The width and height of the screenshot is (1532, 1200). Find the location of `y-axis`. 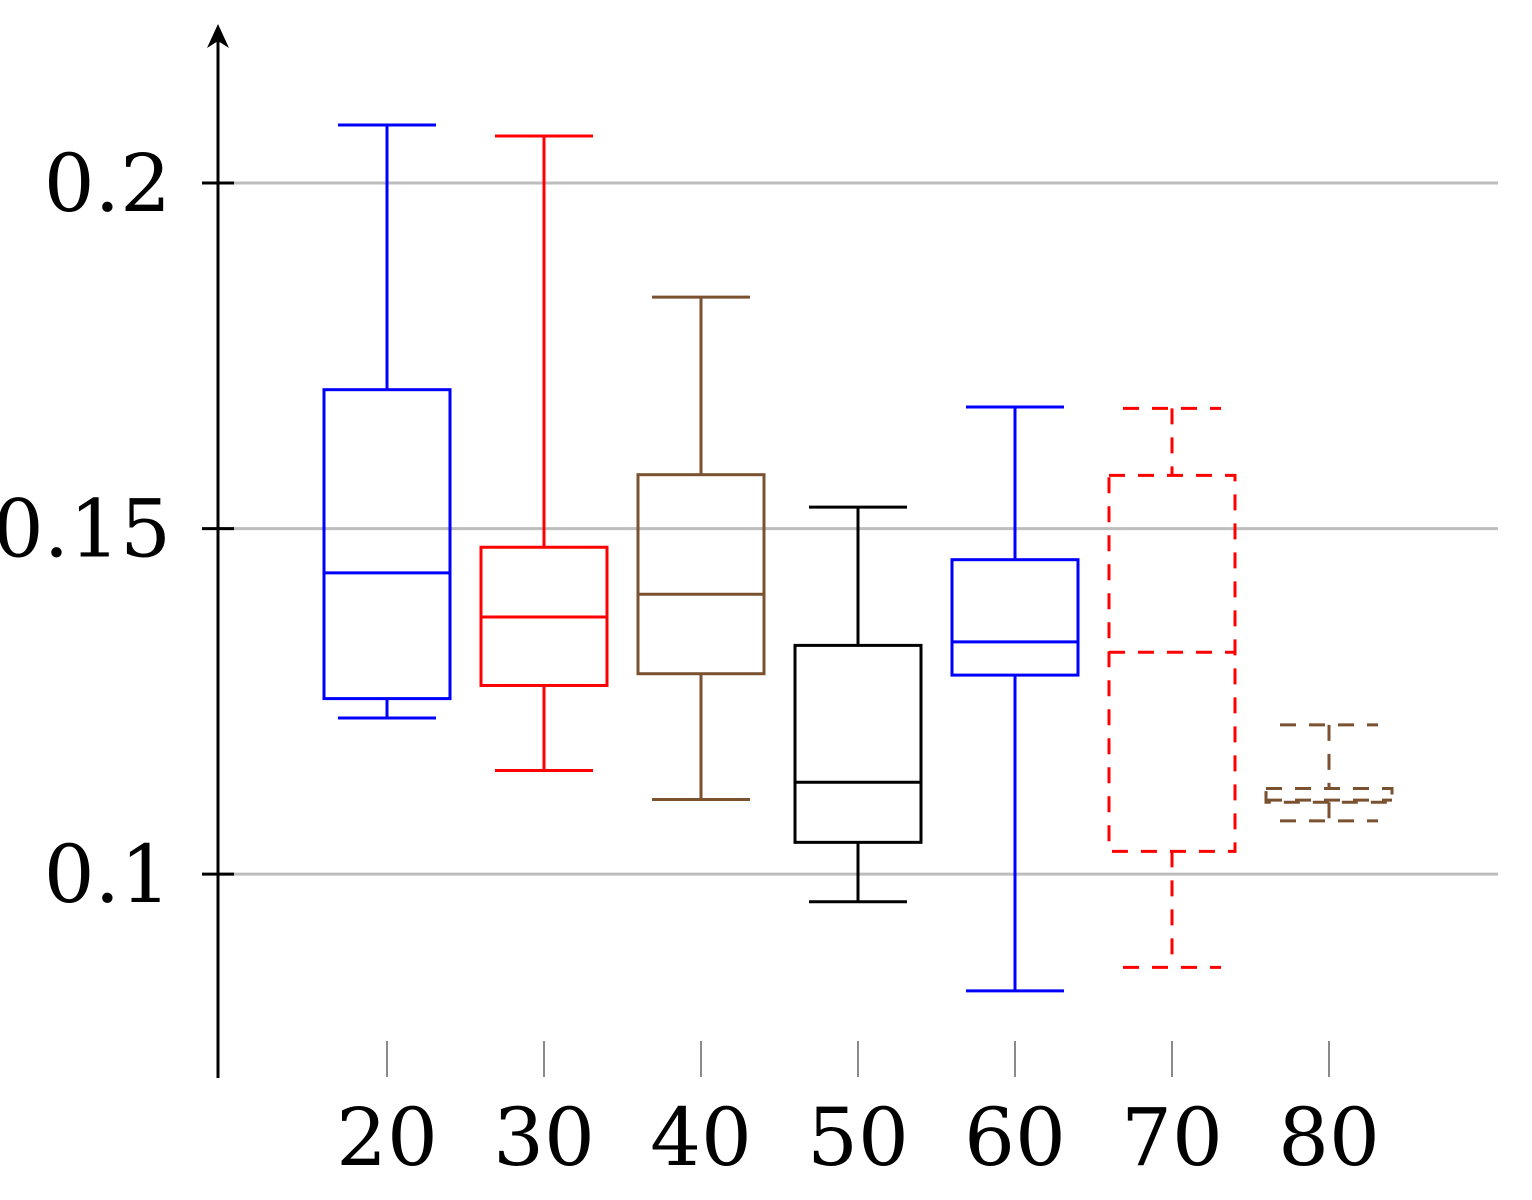

y-axis is located at coordinates (218, 551).